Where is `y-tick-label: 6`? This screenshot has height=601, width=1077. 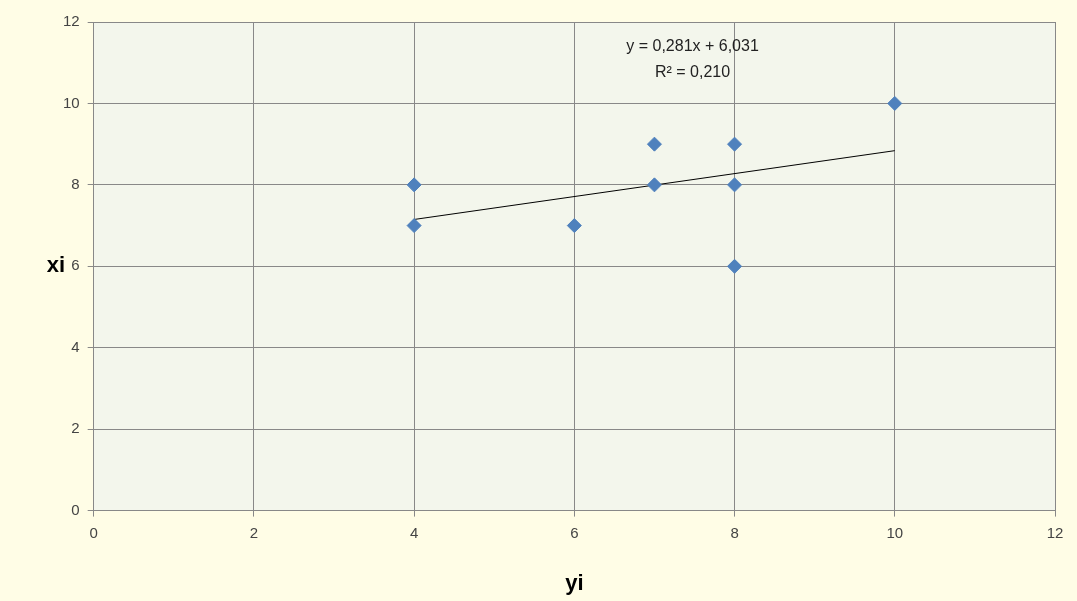
y-tick-label: 6 is located at coordinates (75, 265).